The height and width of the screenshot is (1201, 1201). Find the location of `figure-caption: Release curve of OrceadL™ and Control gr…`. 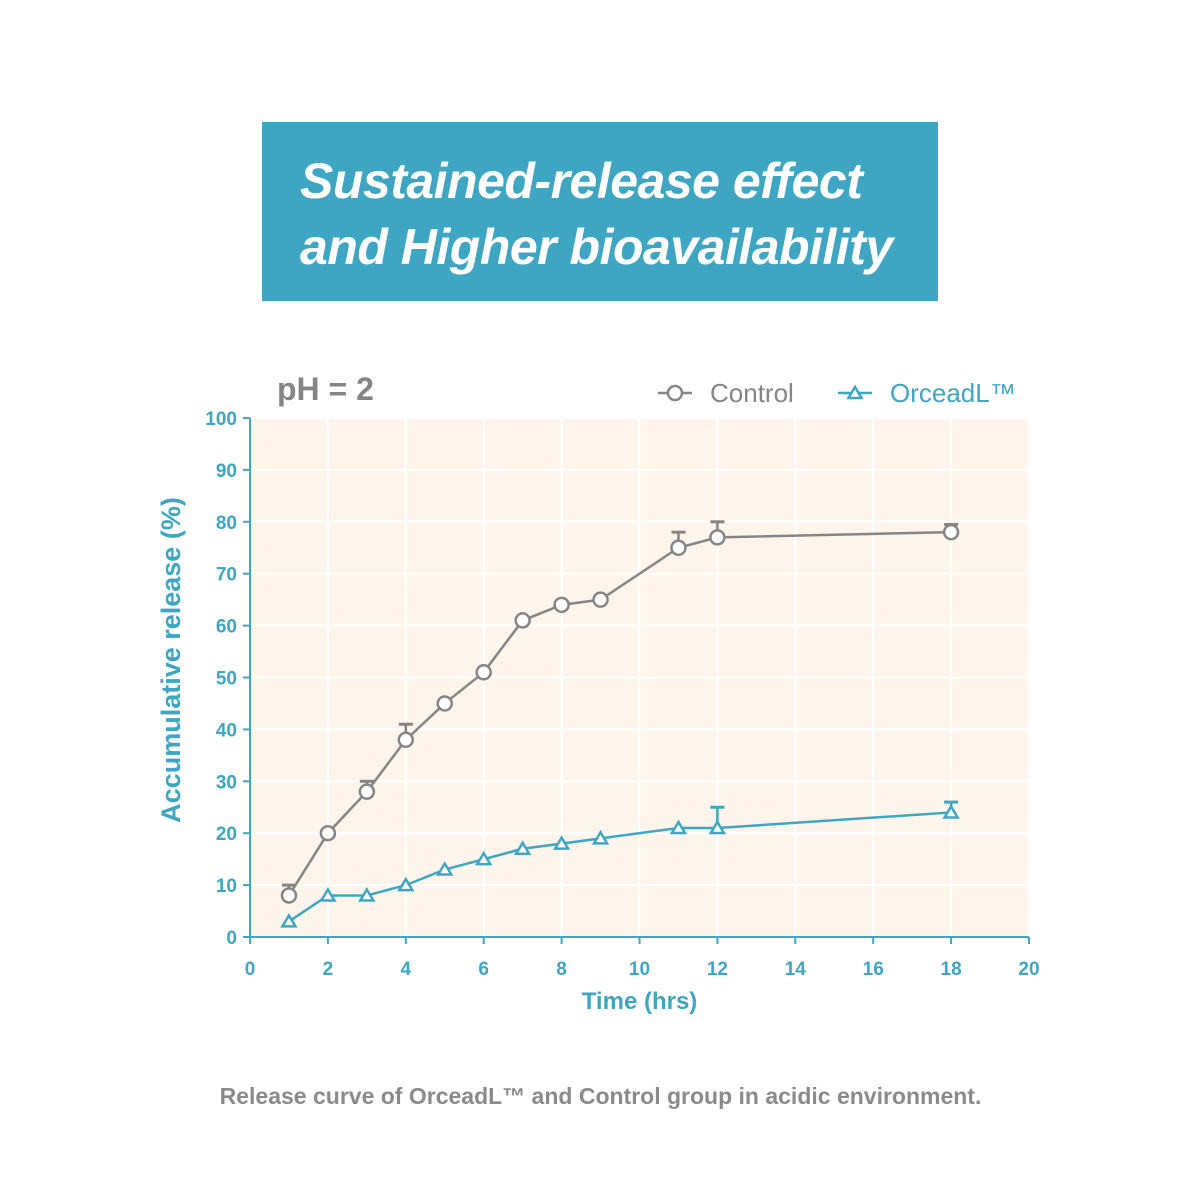

figure-caption: Release curve of OrceadL™ and Control gr… is located at coordinates (600, 1096).